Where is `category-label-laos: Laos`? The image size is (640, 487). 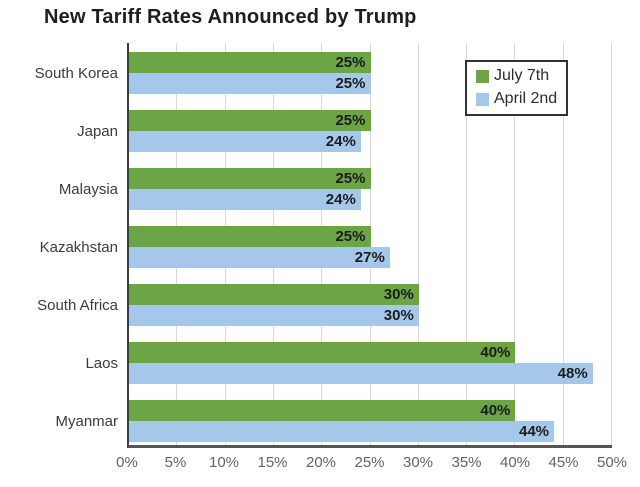
category-label-laos: Laos is located at coordinates (101, 363).